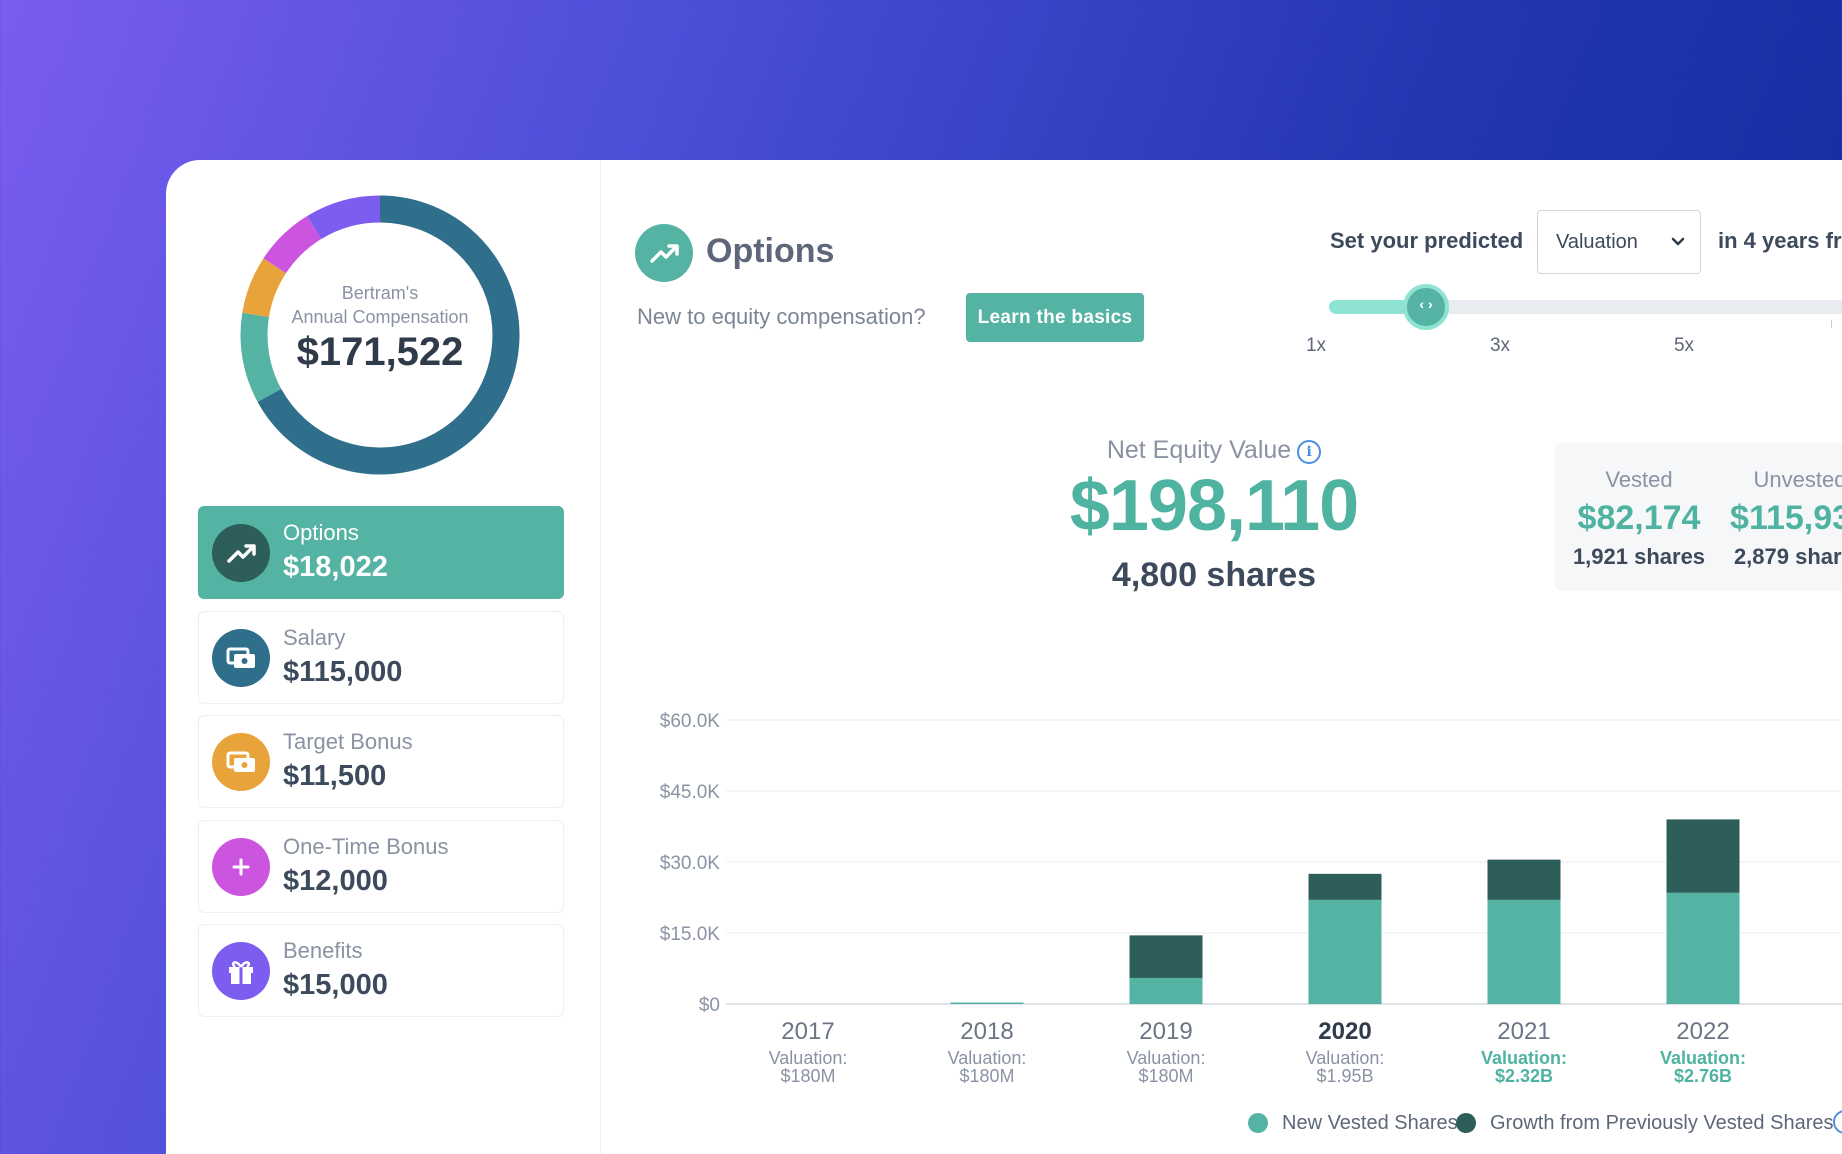 This screenshot has width=1842, height=1154. What do you see at coordinates (1345, 951) in the screenshot?
I see `bar-2020-new-vested` at bounding box center [1345, 951].